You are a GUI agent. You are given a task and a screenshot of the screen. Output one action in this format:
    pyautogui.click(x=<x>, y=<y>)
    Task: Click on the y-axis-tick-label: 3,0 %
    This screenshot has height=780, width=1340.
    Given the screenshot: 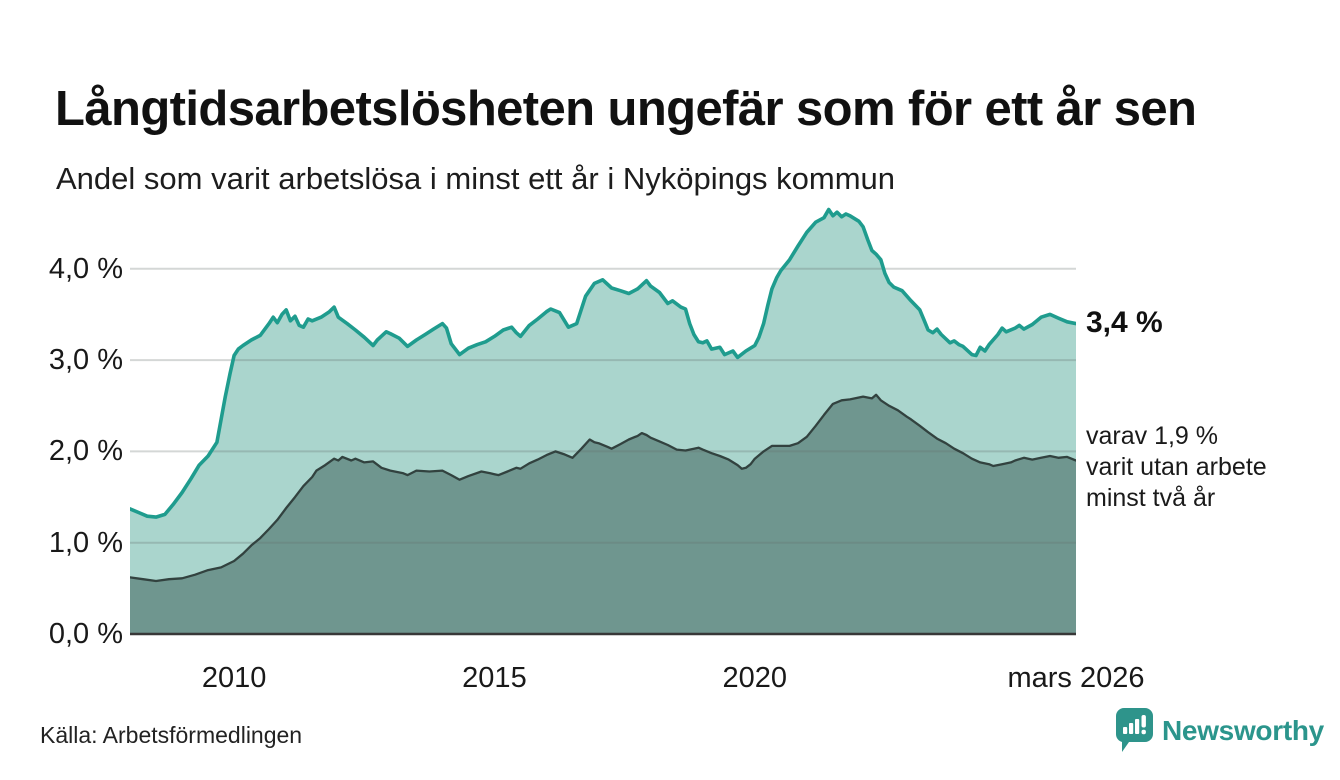 What is the action you would take?
    pyautogui.click(x=85, y=360)
    